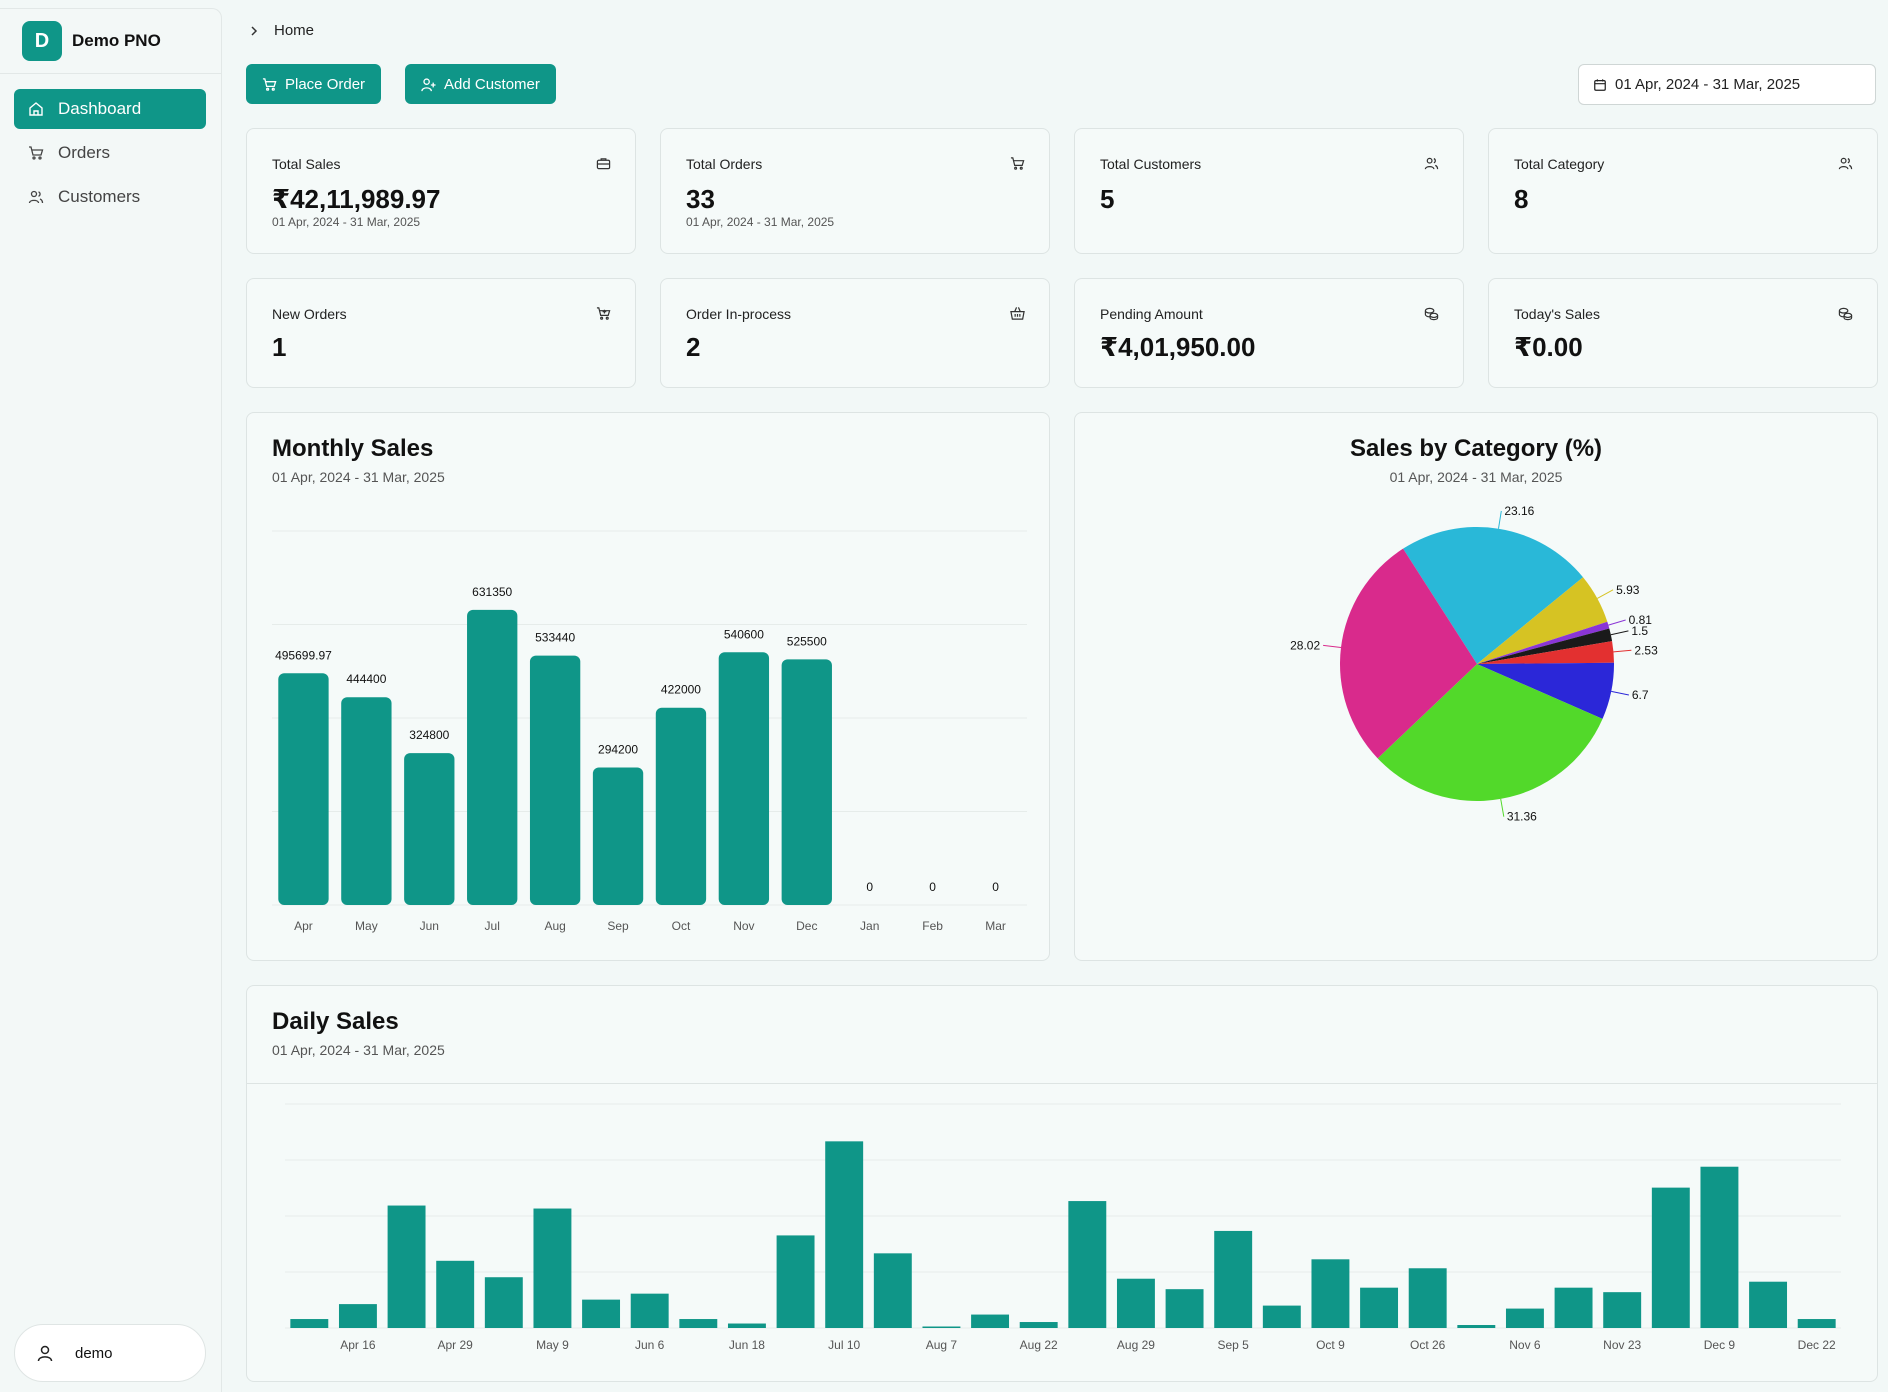 The height and width of the screenshot is (1392, 1888). I want to click on stat-title: Total Category, so click(1559, 164).